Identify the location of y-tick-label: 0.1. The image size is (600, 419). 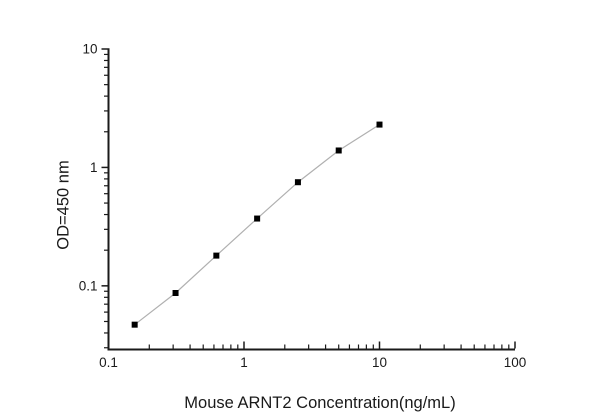
(88, 285).